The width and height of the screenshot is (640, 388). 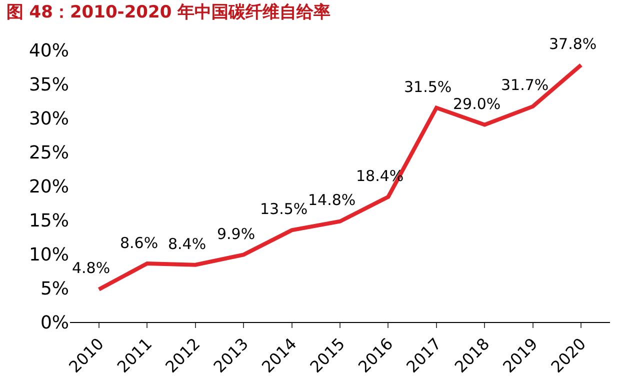 What do you see at coordinates (48, 187) in the screenshot?
I see `y-tick-label: 20%` at bounding box center [48, 187].